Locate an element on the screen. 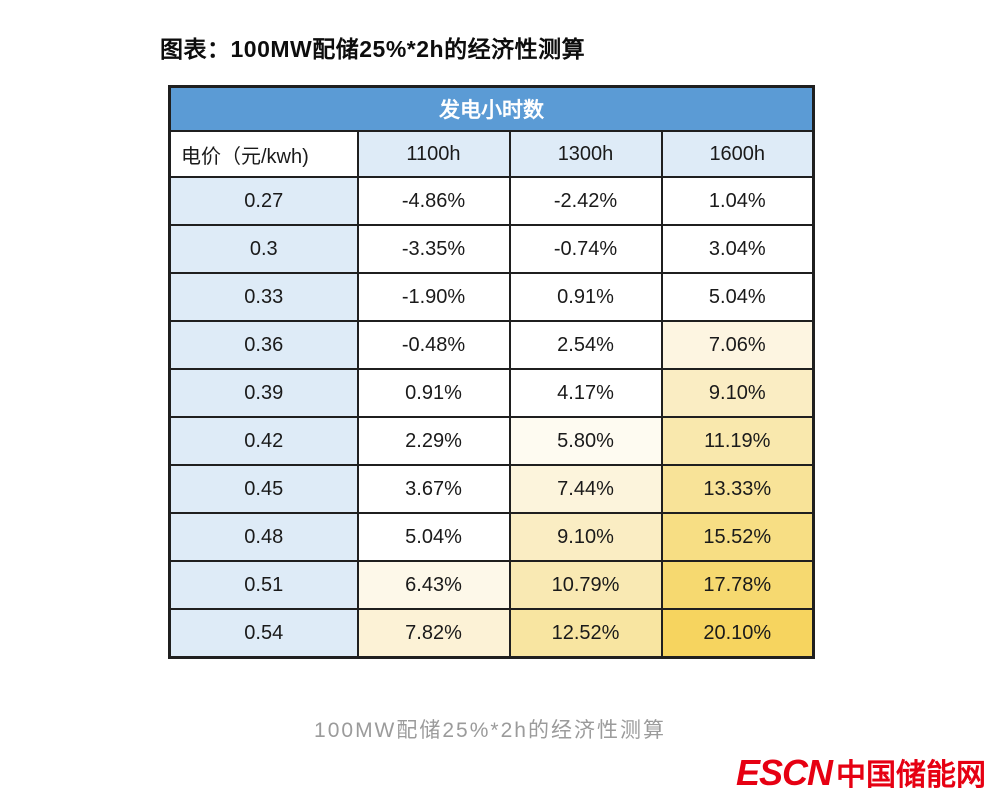  table-row: 0.45 3.67% 7.44% 13.33% is located at coordinates (491, 489).